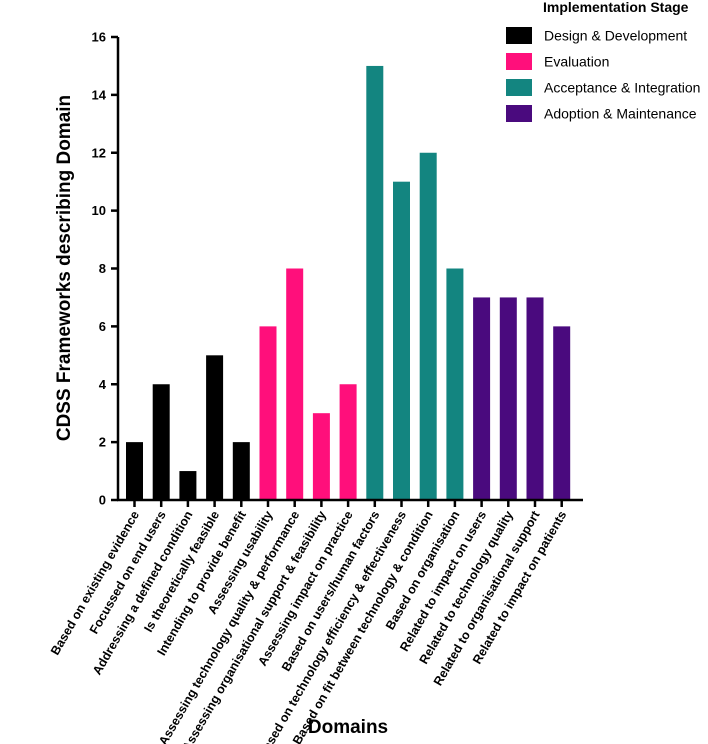 This screenshot has height=744, width=708. I want to click on y-ticks: 0 2 4 6 8 10 12 14 16, so click(105, 269).